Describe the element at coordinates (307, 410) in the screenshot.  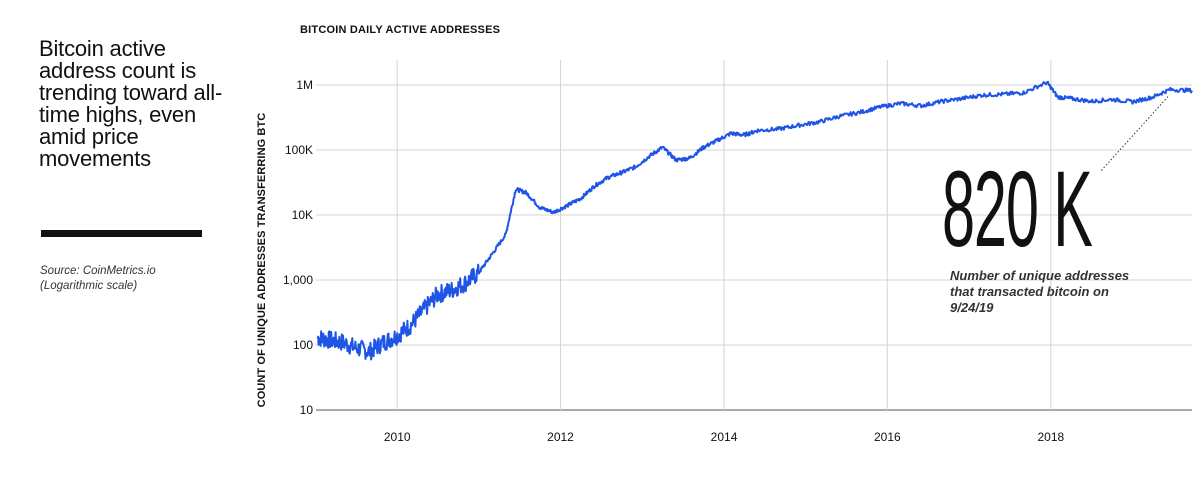
I see `y-tick-label: 10` at that location.